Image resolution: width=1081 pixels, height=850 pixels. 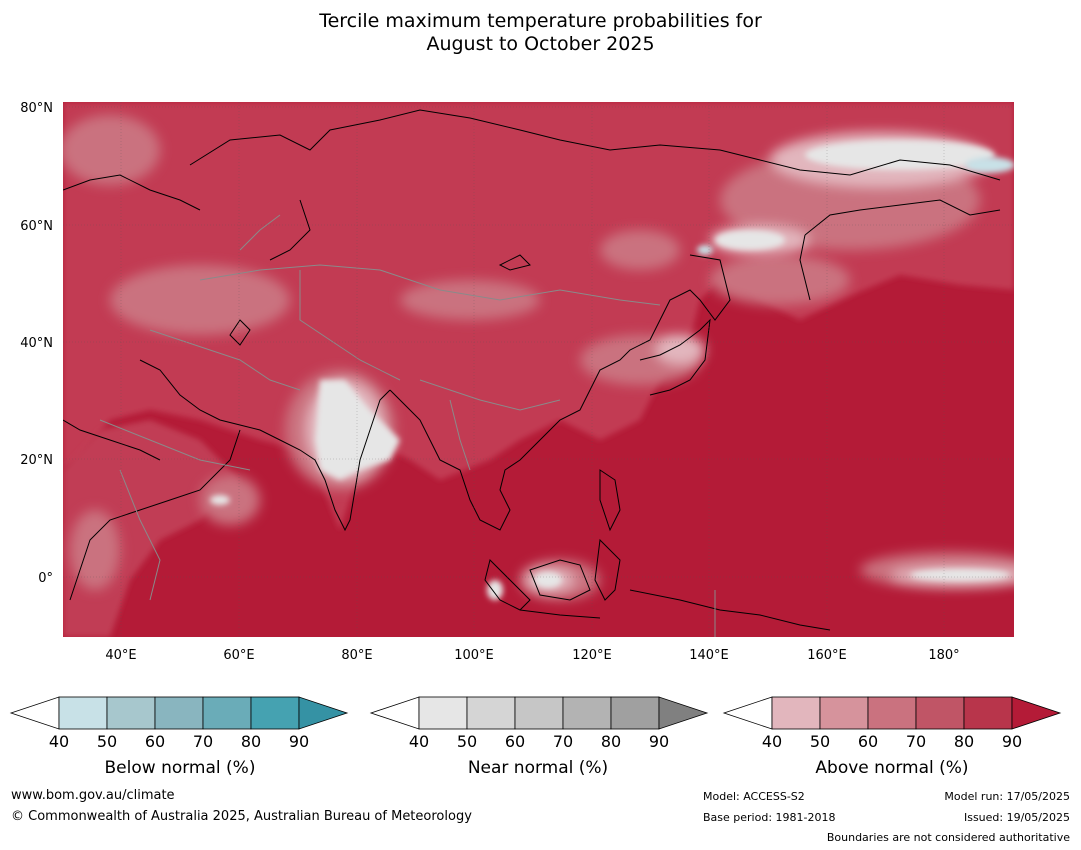 What do you see at coordinates (772, 741) in the screenshot?
I see `above-normal-colorbar-tick: 40` at bounding box center [772, 741].